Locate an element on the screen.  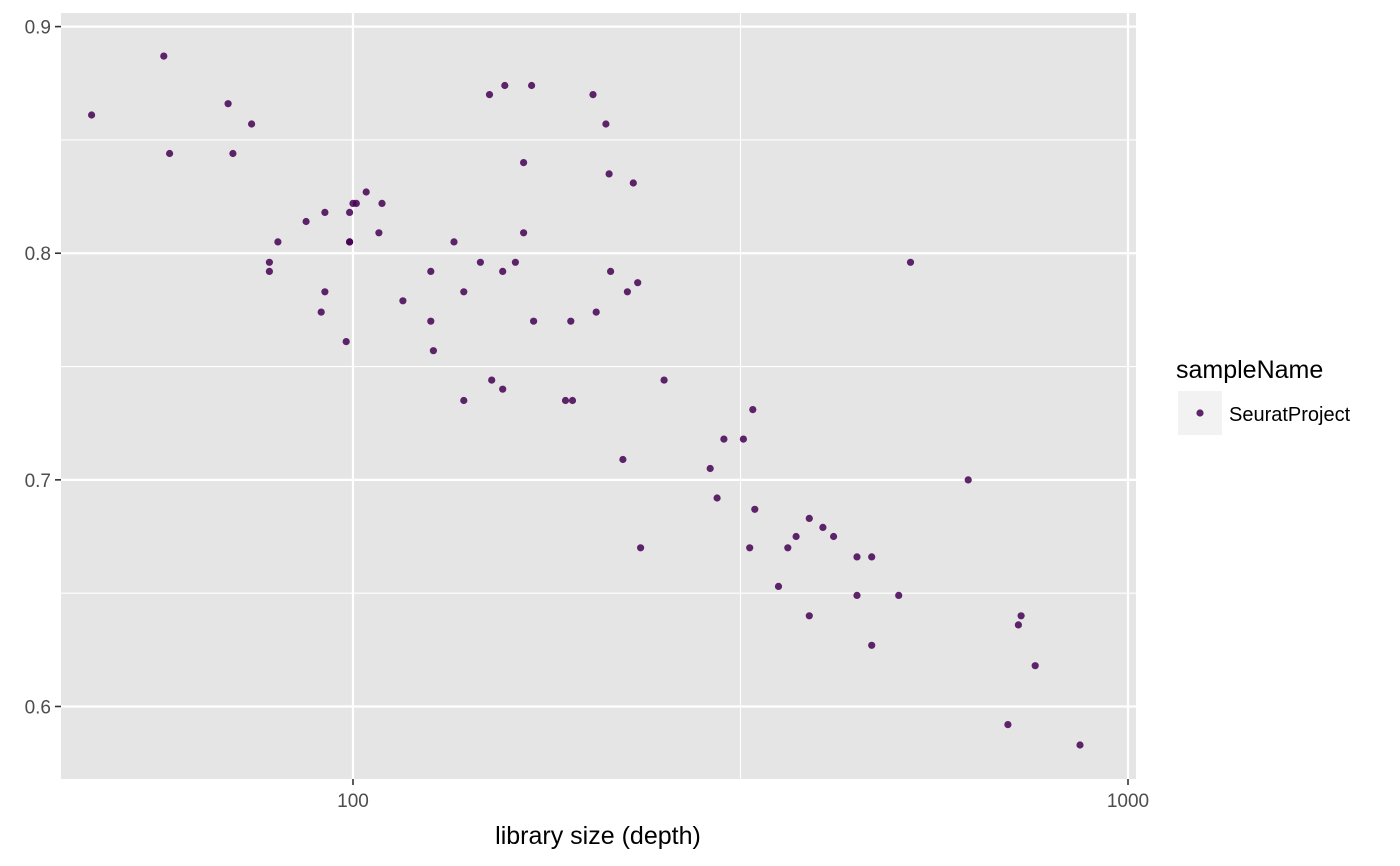
x-tick-label: 1000 is located at coordinates (1128, 801).